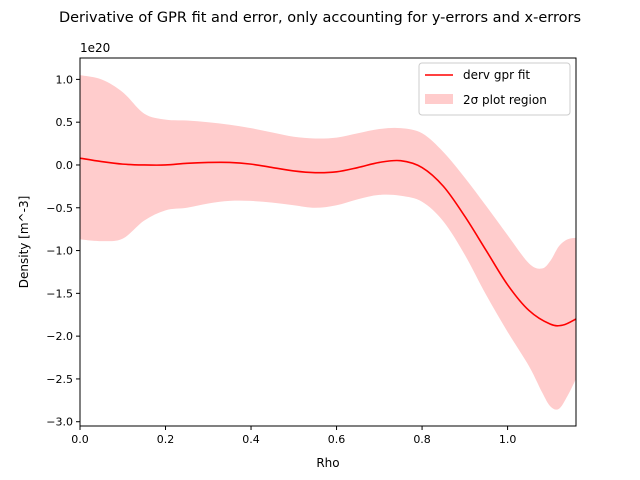 The width and height of the screenshot is (640, 480). Describe the element at coordinates (59, 293) in the screenshot. I see `y-tick-label: −1.5` at that location.